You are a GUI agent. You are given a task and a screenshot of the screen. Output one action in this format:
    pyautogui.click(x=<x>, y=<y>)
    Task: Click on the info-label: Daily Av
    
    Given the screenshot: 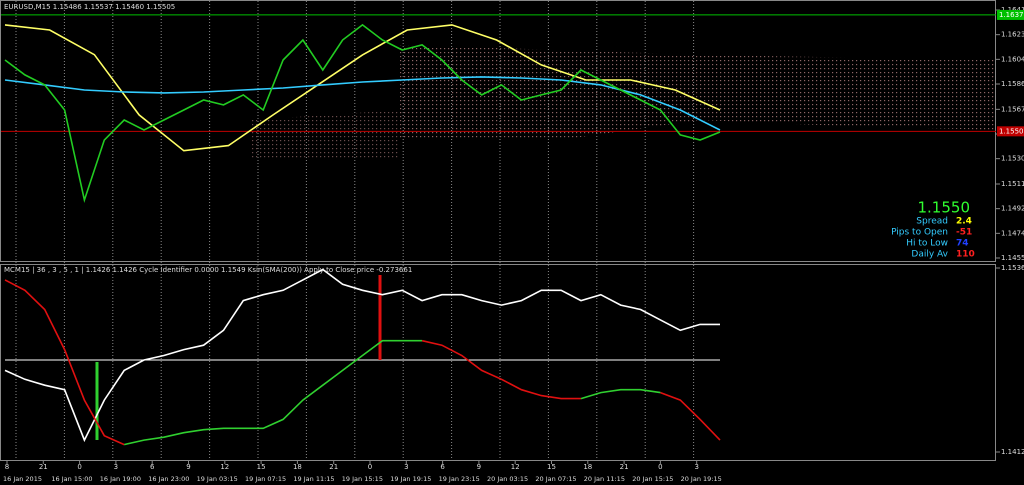 What is the action you would take?
    pyautogui.click(x=929, y=255)
    